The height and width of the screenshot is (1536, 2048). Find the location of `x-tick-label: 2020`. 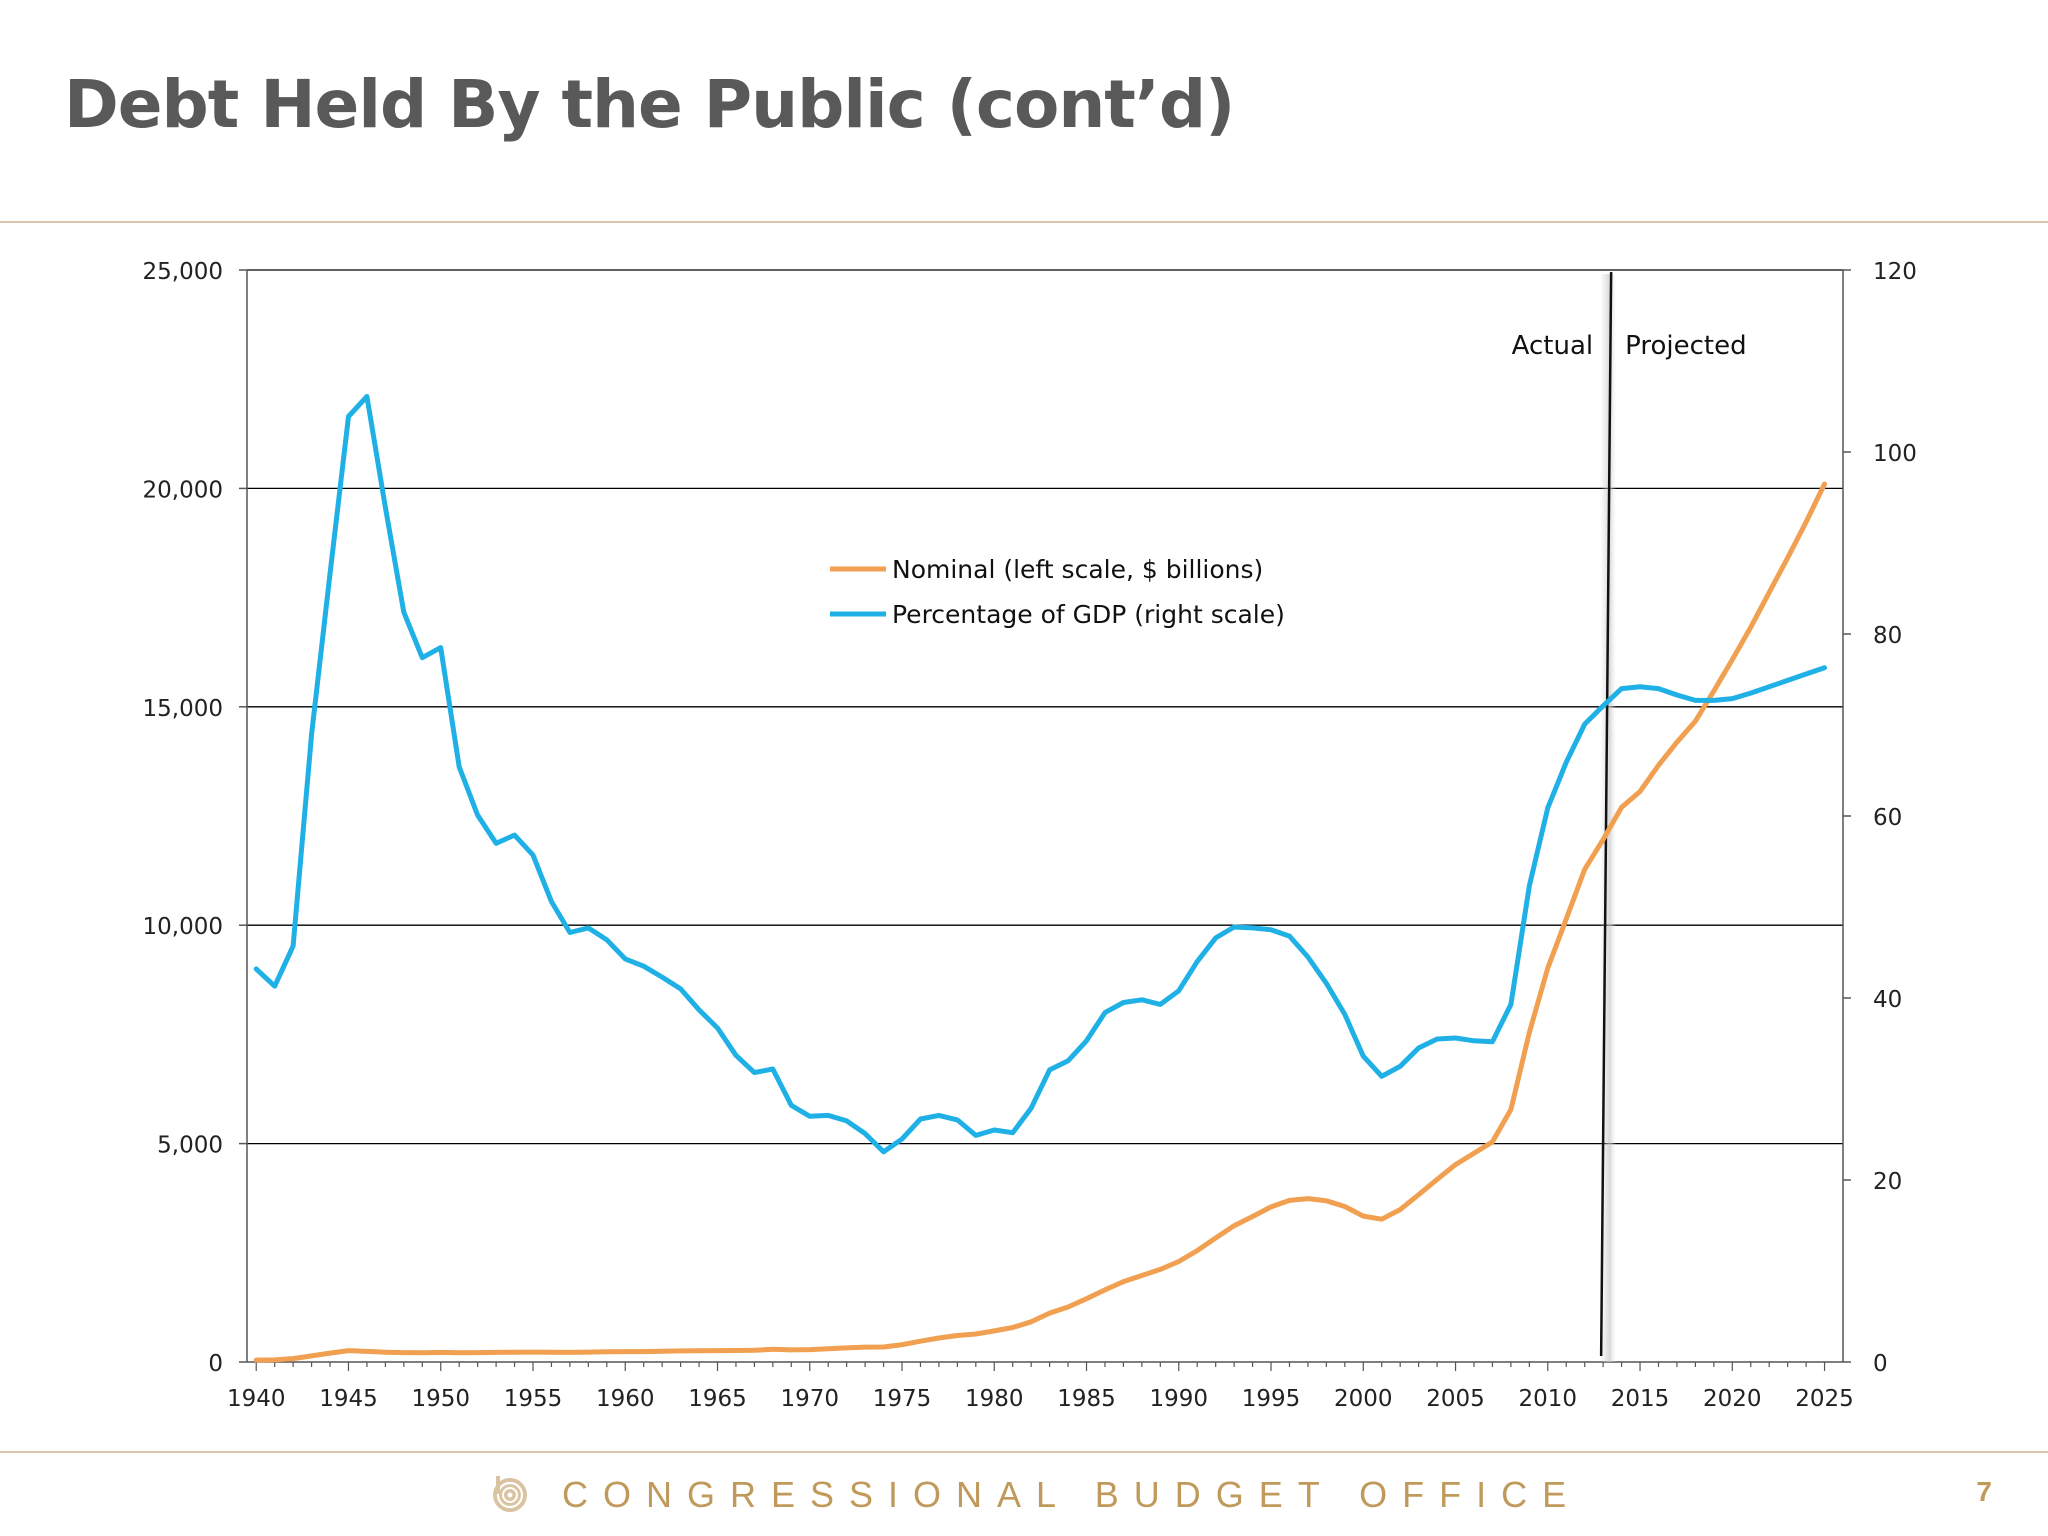

x-tick-label: 2020 is located at coordinates (1732, 1399).